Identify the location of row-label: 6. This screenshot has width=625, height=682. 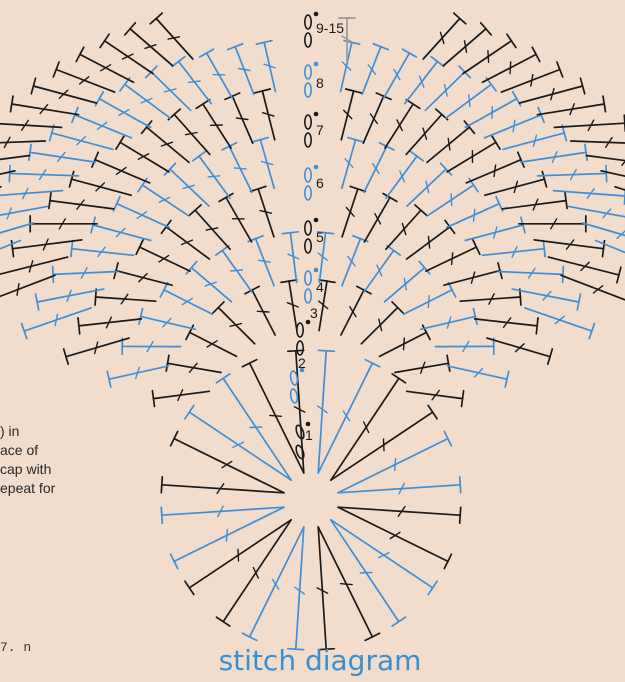
(320, 183).